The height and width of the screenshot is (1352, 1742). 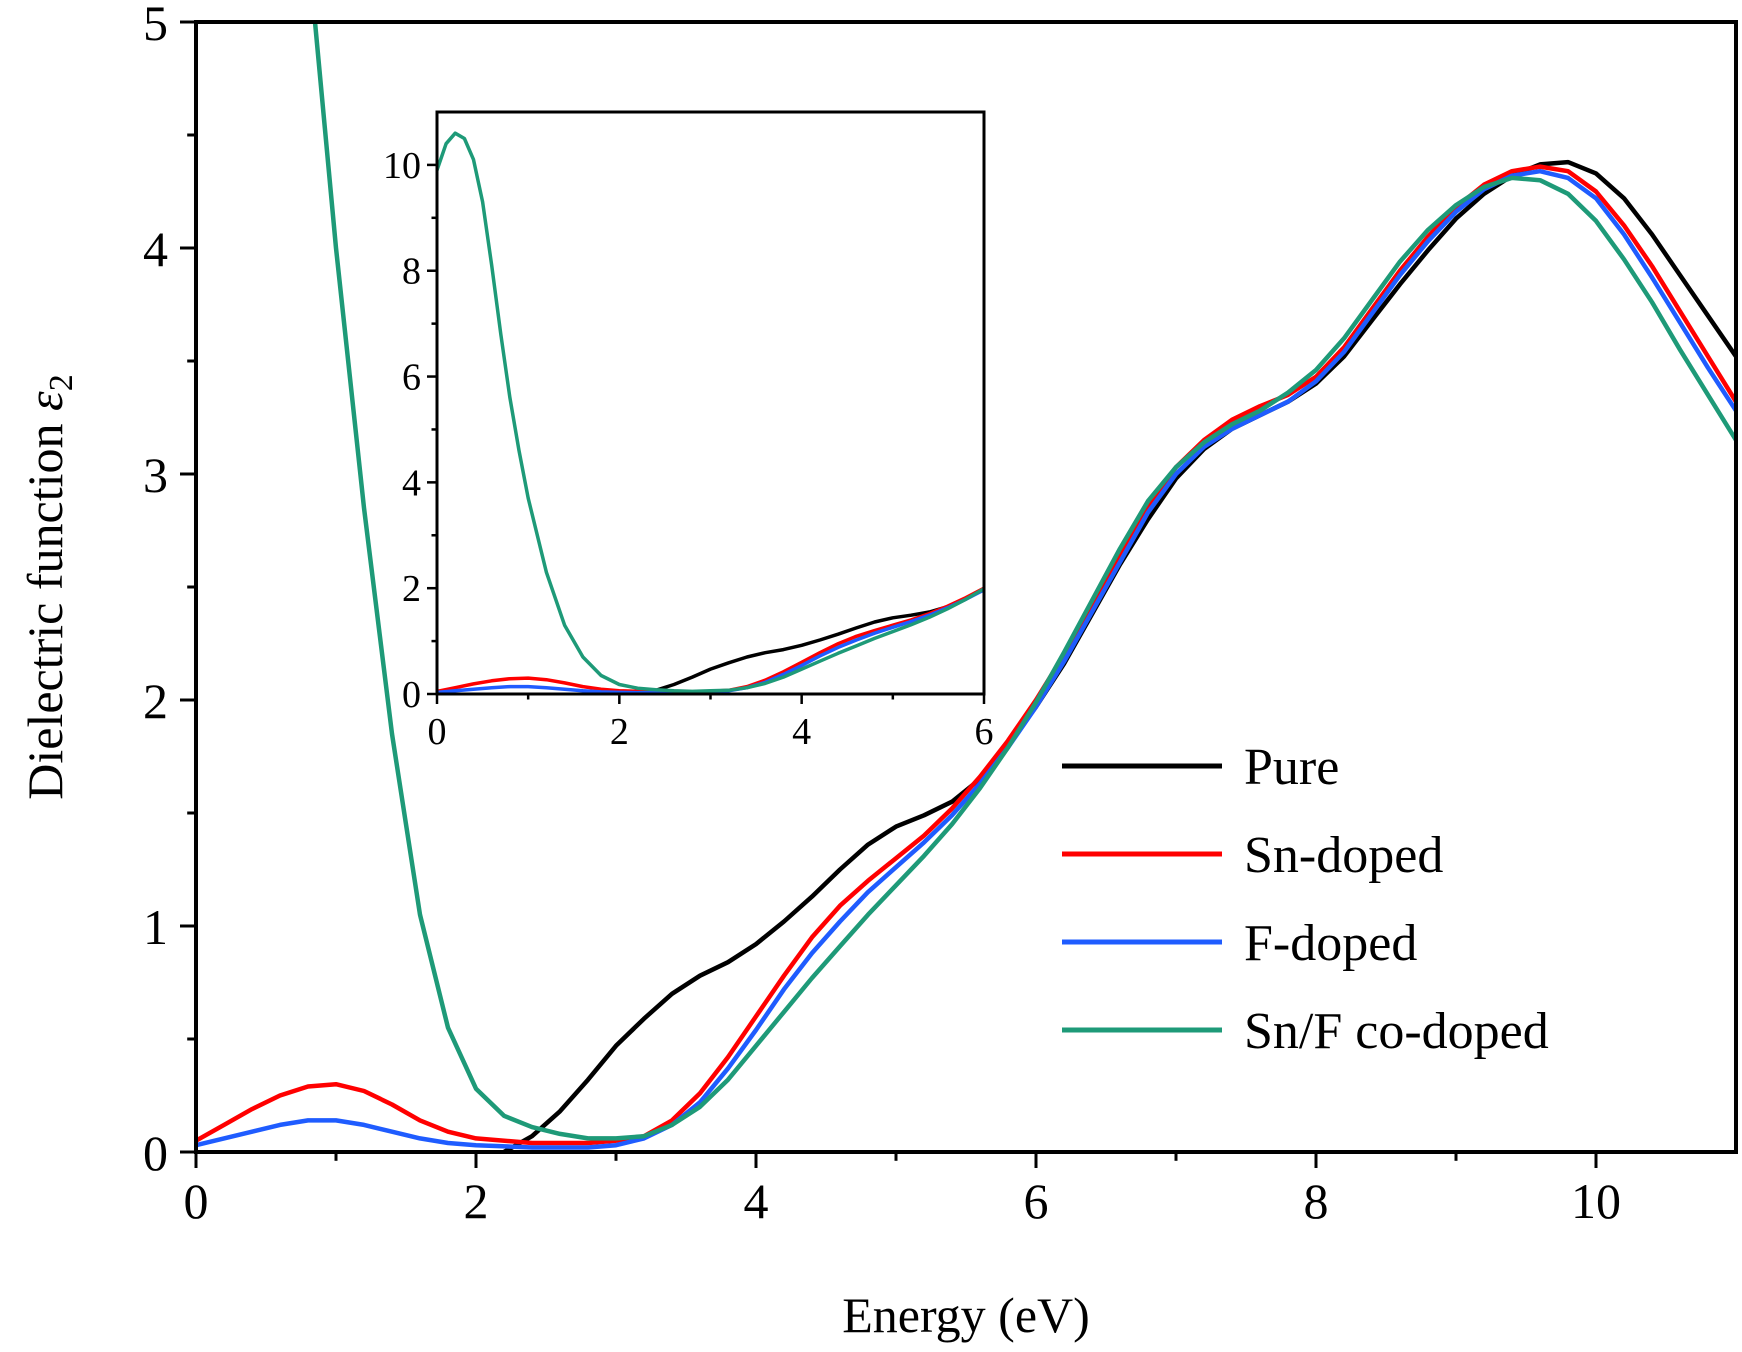 What do you see at coordinates (1291, 767) in the screenshot?
I see `legend-label-pure: Pure` at bounding box center [1291, 767].